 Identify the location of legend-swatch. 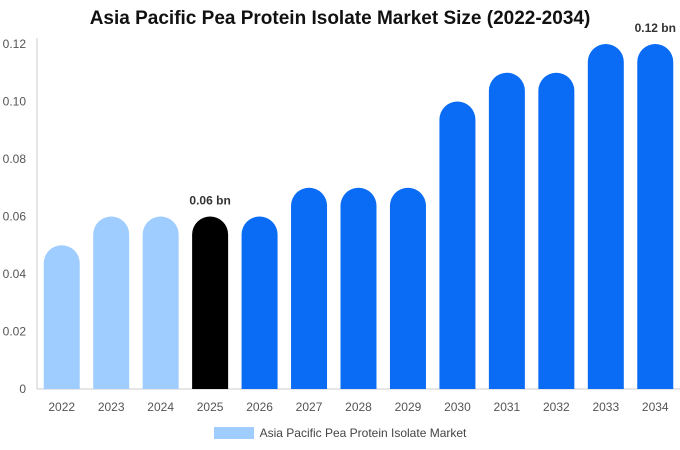
(233, 432).